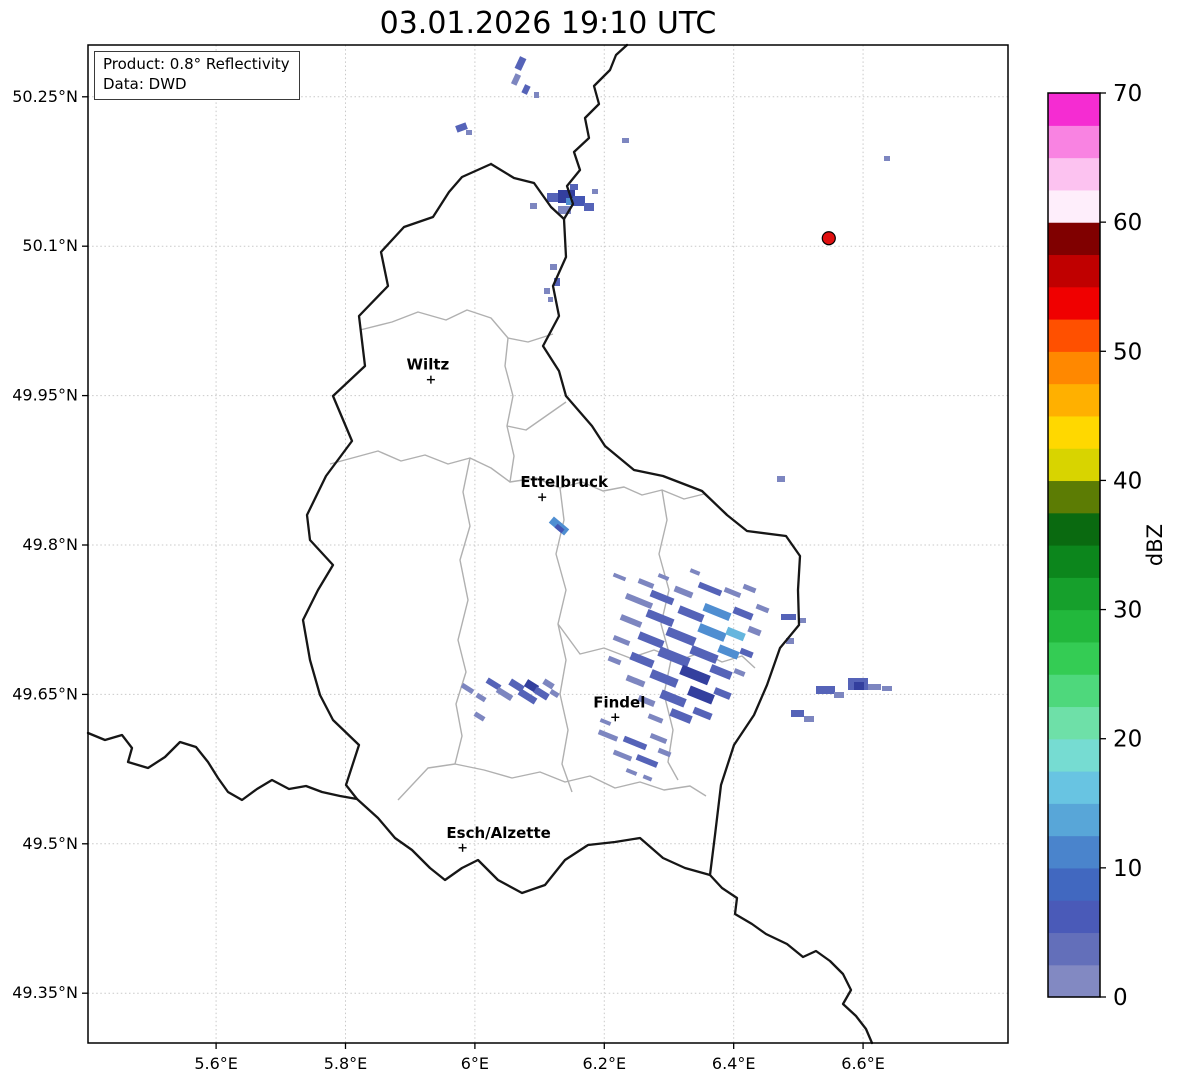 The width and height of the screenshot is (1184, 1081). I want to click on data-source-line: Data: DWD, so click(145, 83).